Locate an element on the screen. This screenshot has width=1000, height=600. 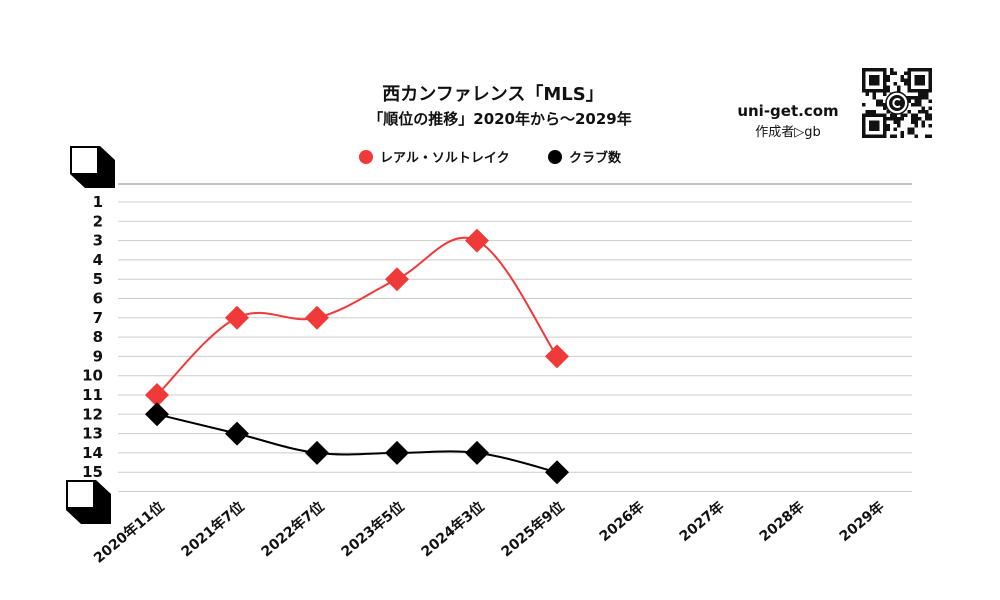
site-name: uni-get.com is located at coordinates (787, 111).